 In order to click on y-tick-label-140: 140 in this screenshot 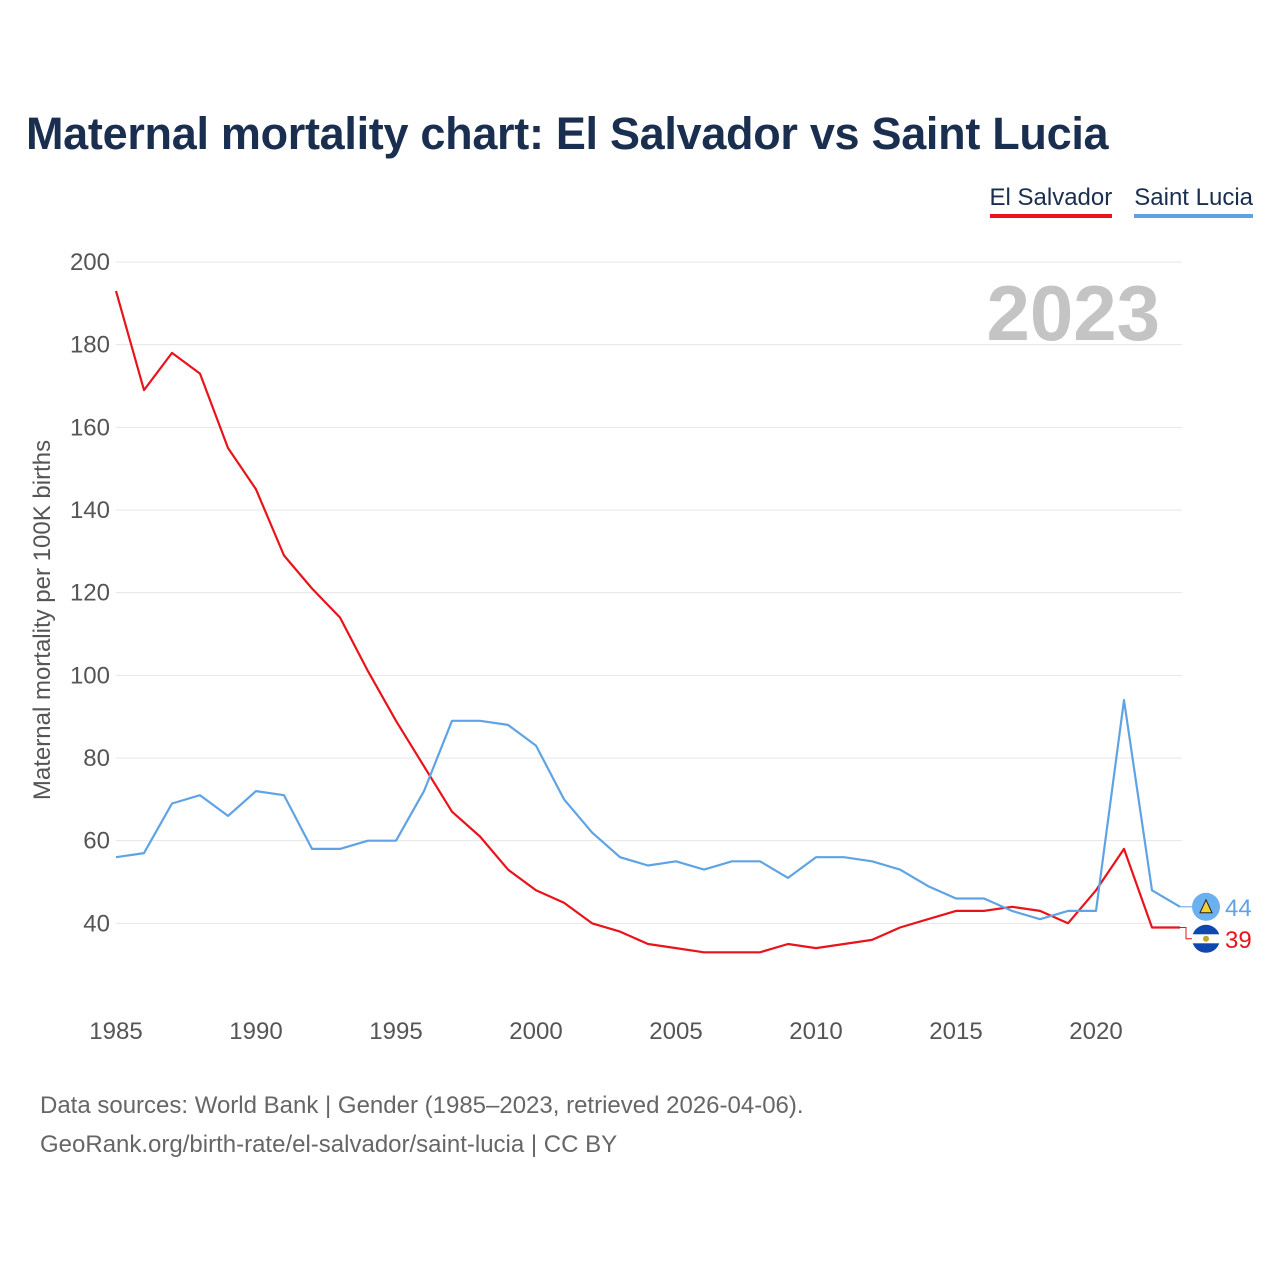, I will do `click(90, 510)`.